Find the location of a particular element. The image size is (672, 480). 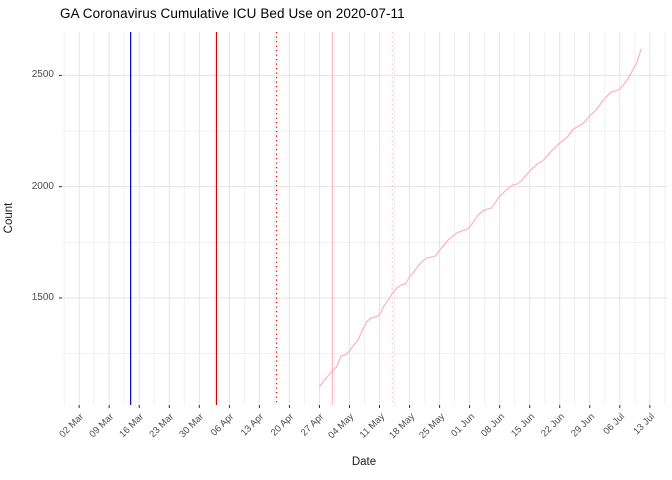

y-tick-label: 1500 is located at coordinates (42, 297).